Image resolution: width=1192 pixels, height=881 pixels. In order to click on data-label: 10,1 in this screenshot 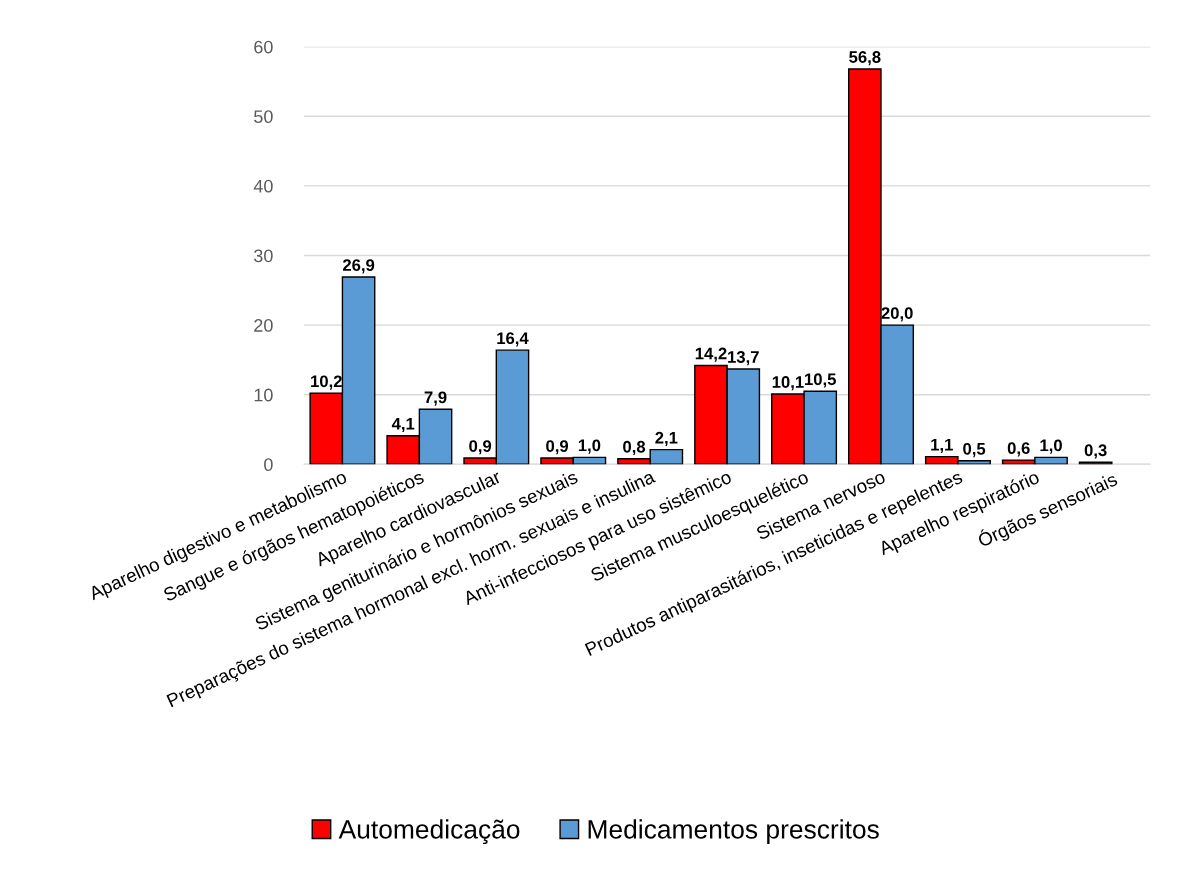, I will do `click(788, 383)`.